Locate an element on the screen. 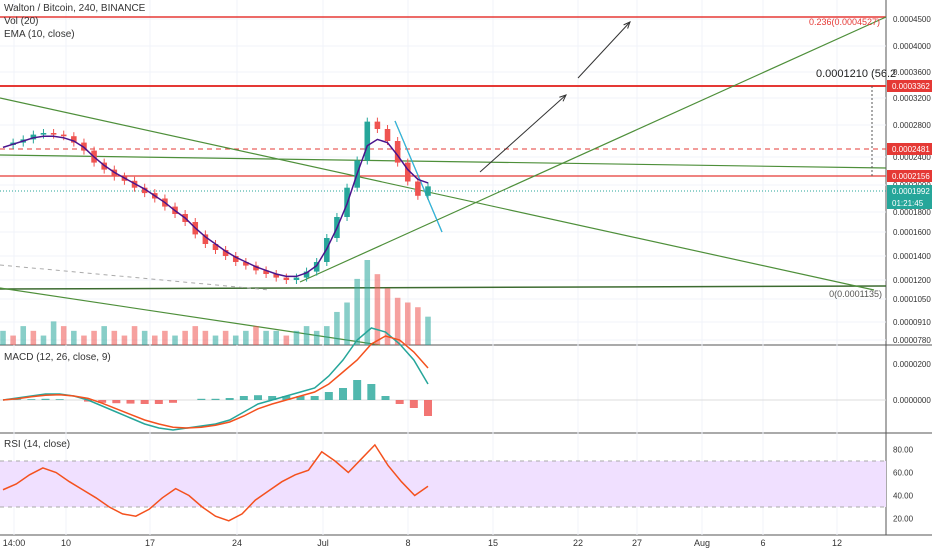  price-tick-label: 0.0000910 is located at coordinates (912, 322).